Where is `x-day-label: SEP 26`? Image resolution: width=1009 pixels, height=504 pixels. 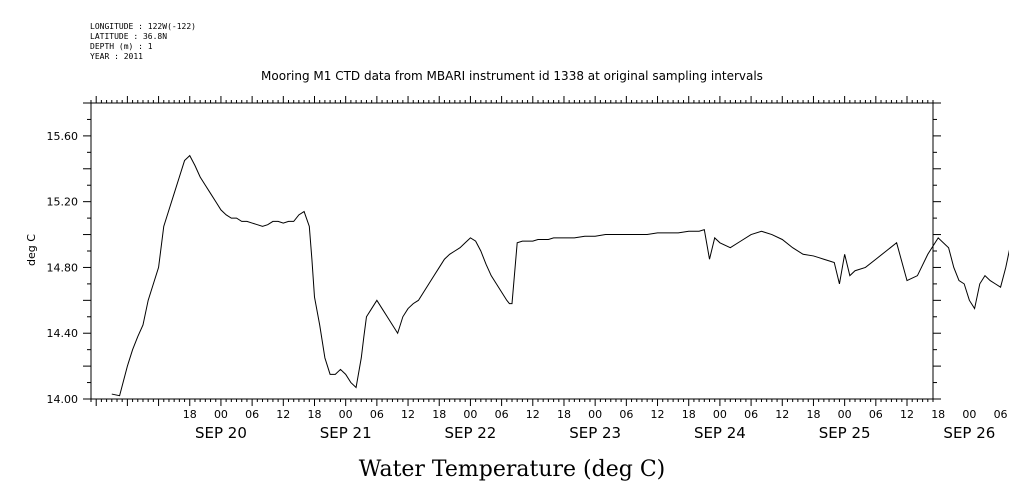
x-day-label: SEP 26 is located at coordinates (969, 433).